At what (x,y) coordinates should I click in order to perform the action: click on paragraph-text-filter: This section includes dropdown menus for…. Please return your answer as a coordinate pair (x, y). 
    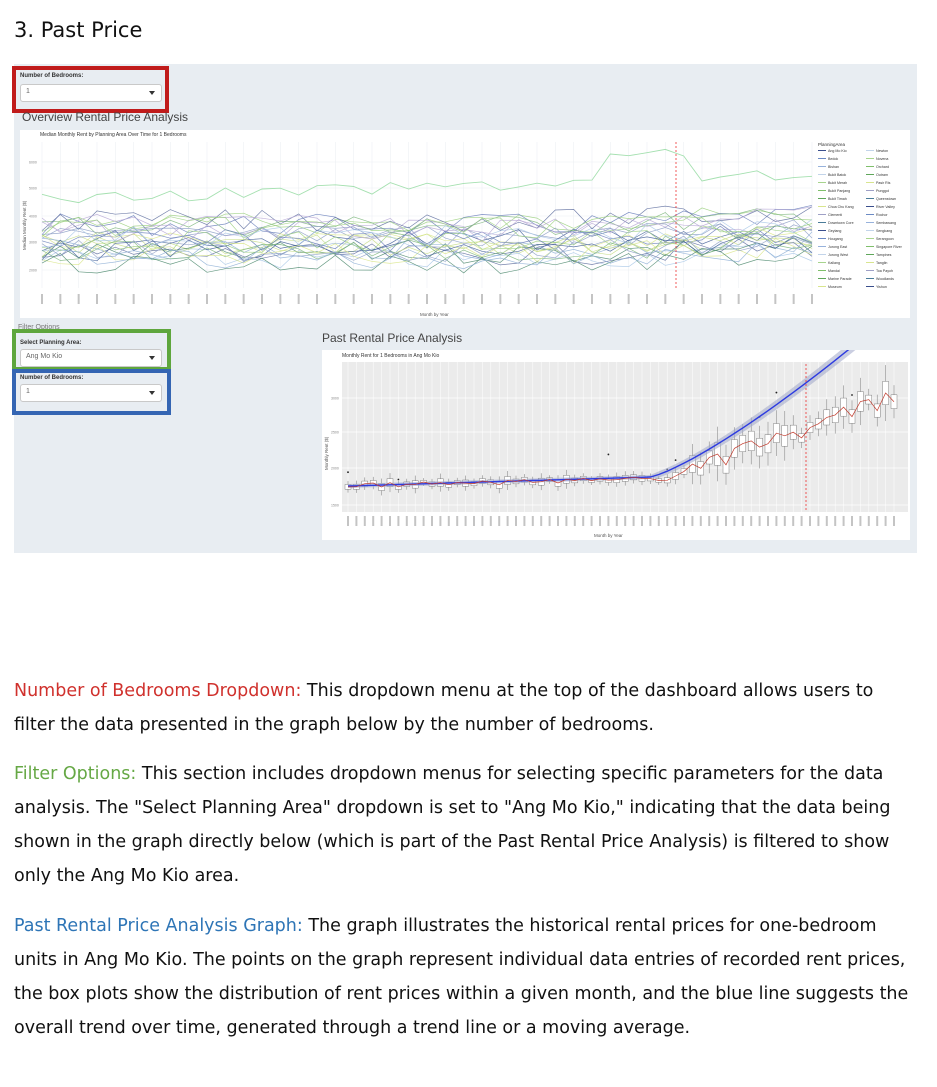
    Looking at the image, I should click on (452, 825).